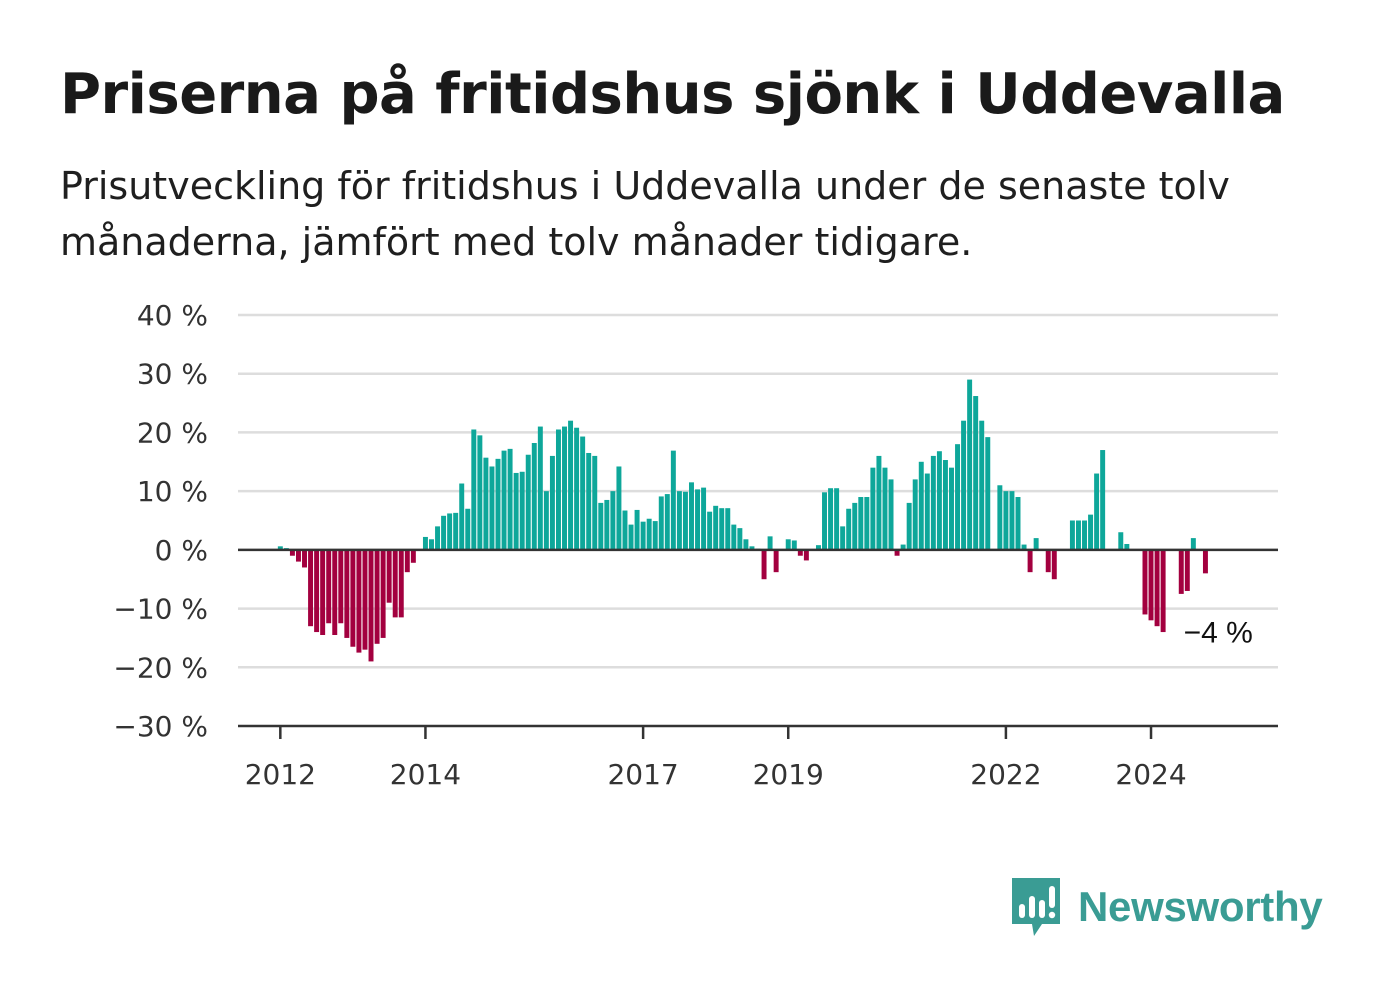  I want to click on y-tick-label: 20 %, so click(172, 432).